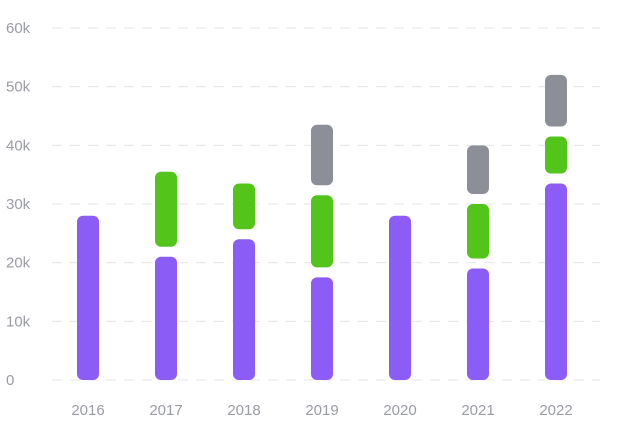 Image resolution: width=633 pixels, height=425 pixels. I want to click on bar-segment-2019-s0, so click(322, 328).